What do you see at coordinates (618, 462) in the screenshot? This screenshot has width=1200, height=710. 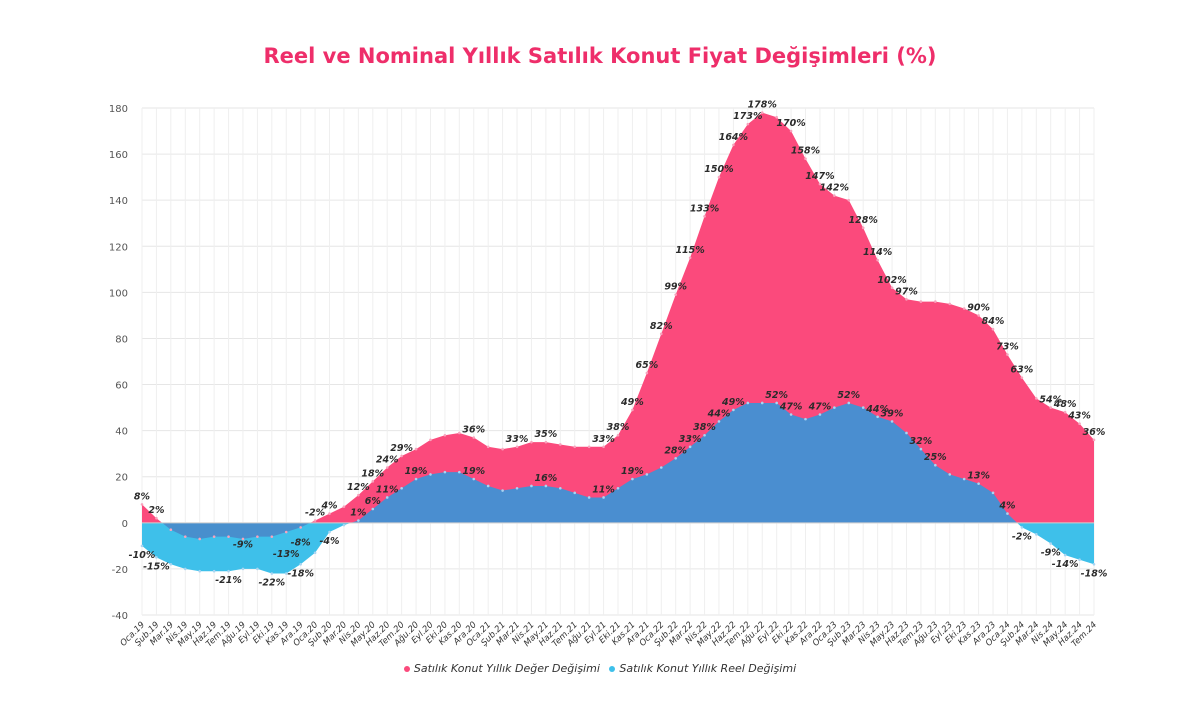 I see `reel-area-positive` at bounding box center [618, 462].